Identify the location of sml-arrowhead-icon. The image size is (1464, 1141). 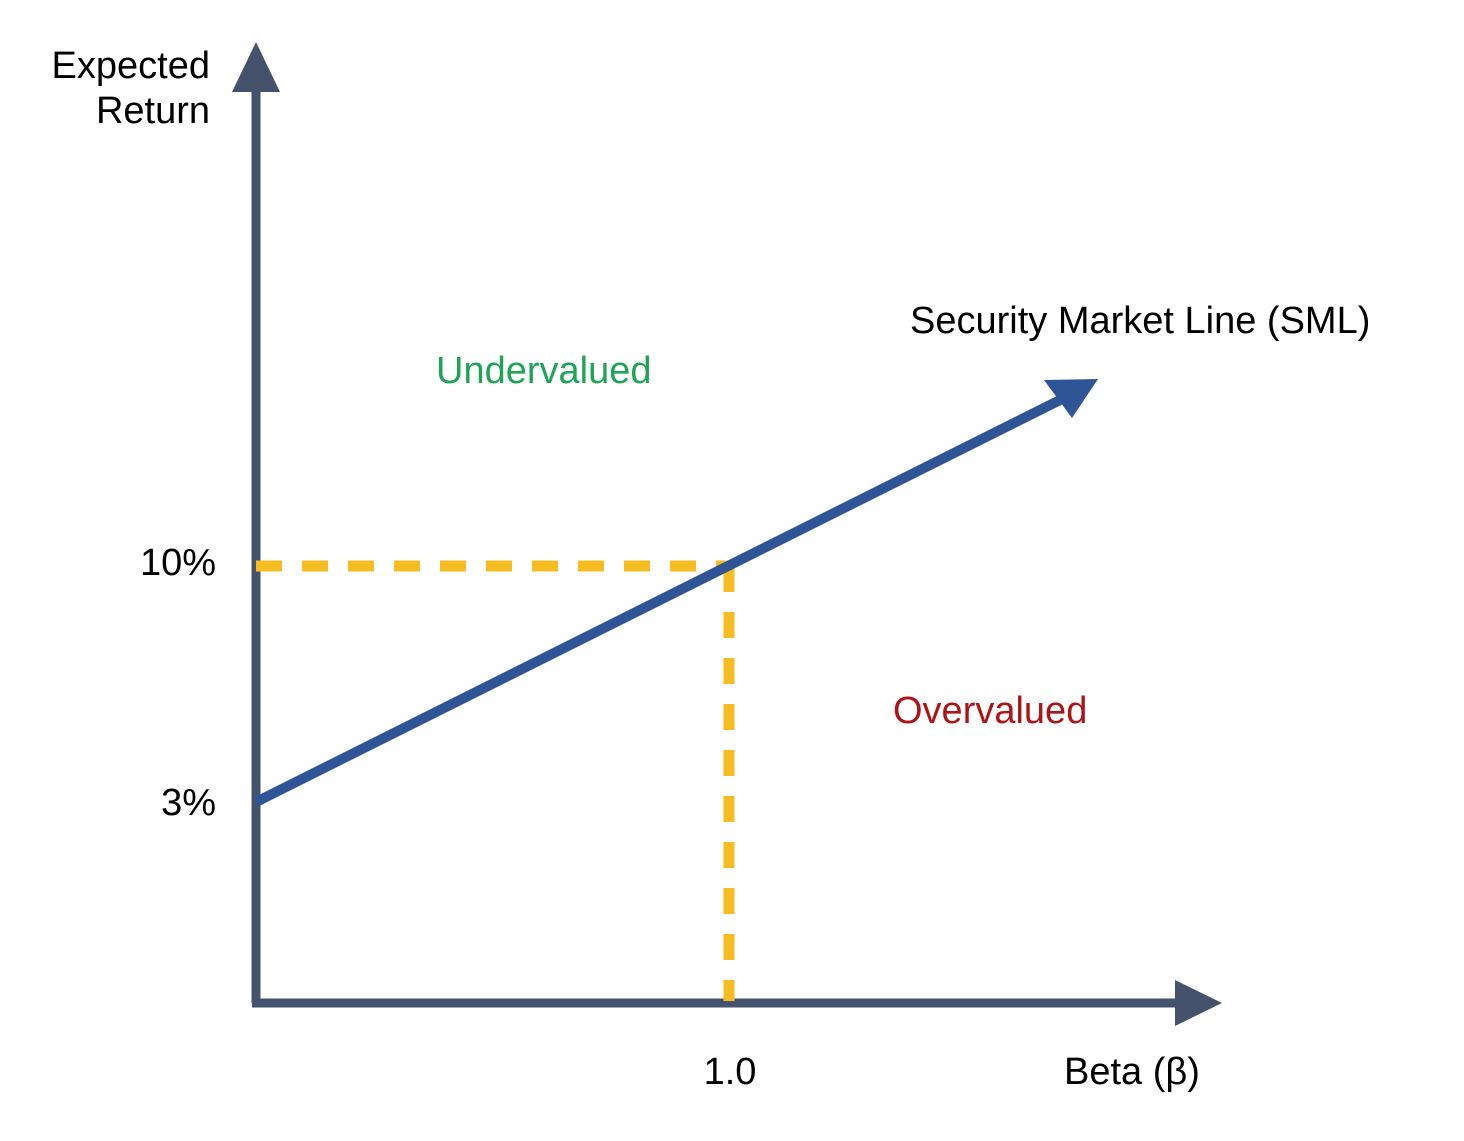
(1071, 398).